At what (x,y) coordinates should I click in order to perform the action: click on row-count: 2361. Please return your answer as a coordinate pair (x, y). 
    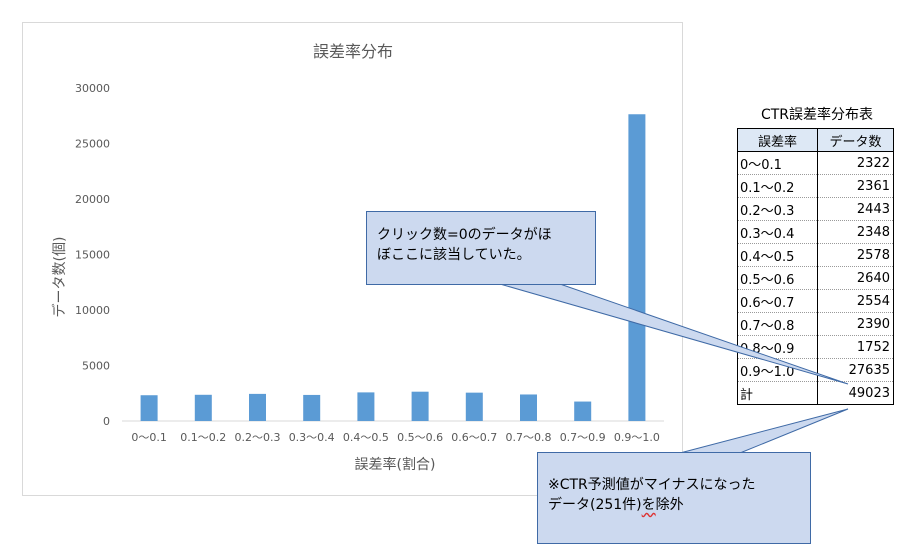
    Looking at the image, I should click on (855, 186).